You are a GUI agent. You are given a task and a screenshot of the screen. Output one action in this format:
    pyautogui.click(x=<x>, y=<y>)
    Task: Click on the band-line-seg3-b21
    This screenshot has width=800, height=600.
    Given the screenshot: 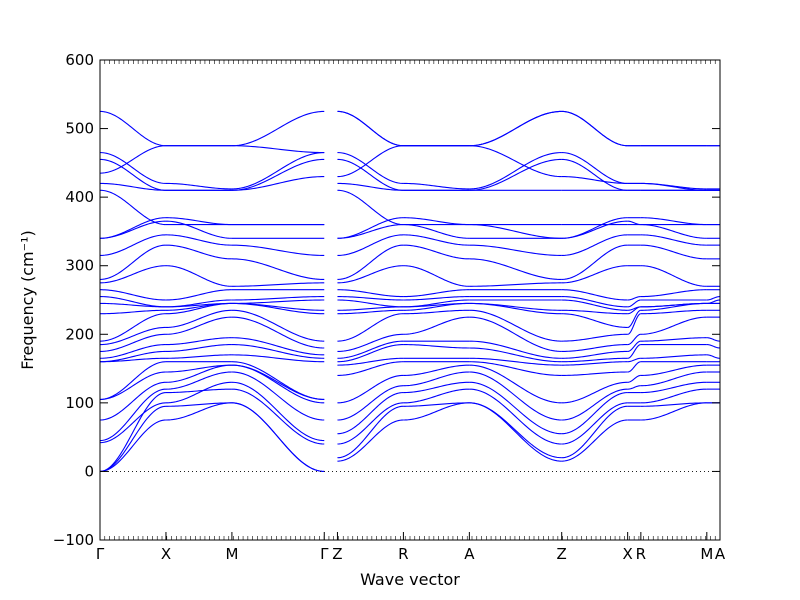 What is the action you would take?
    pyautogui.click(x=370, y=228)
    